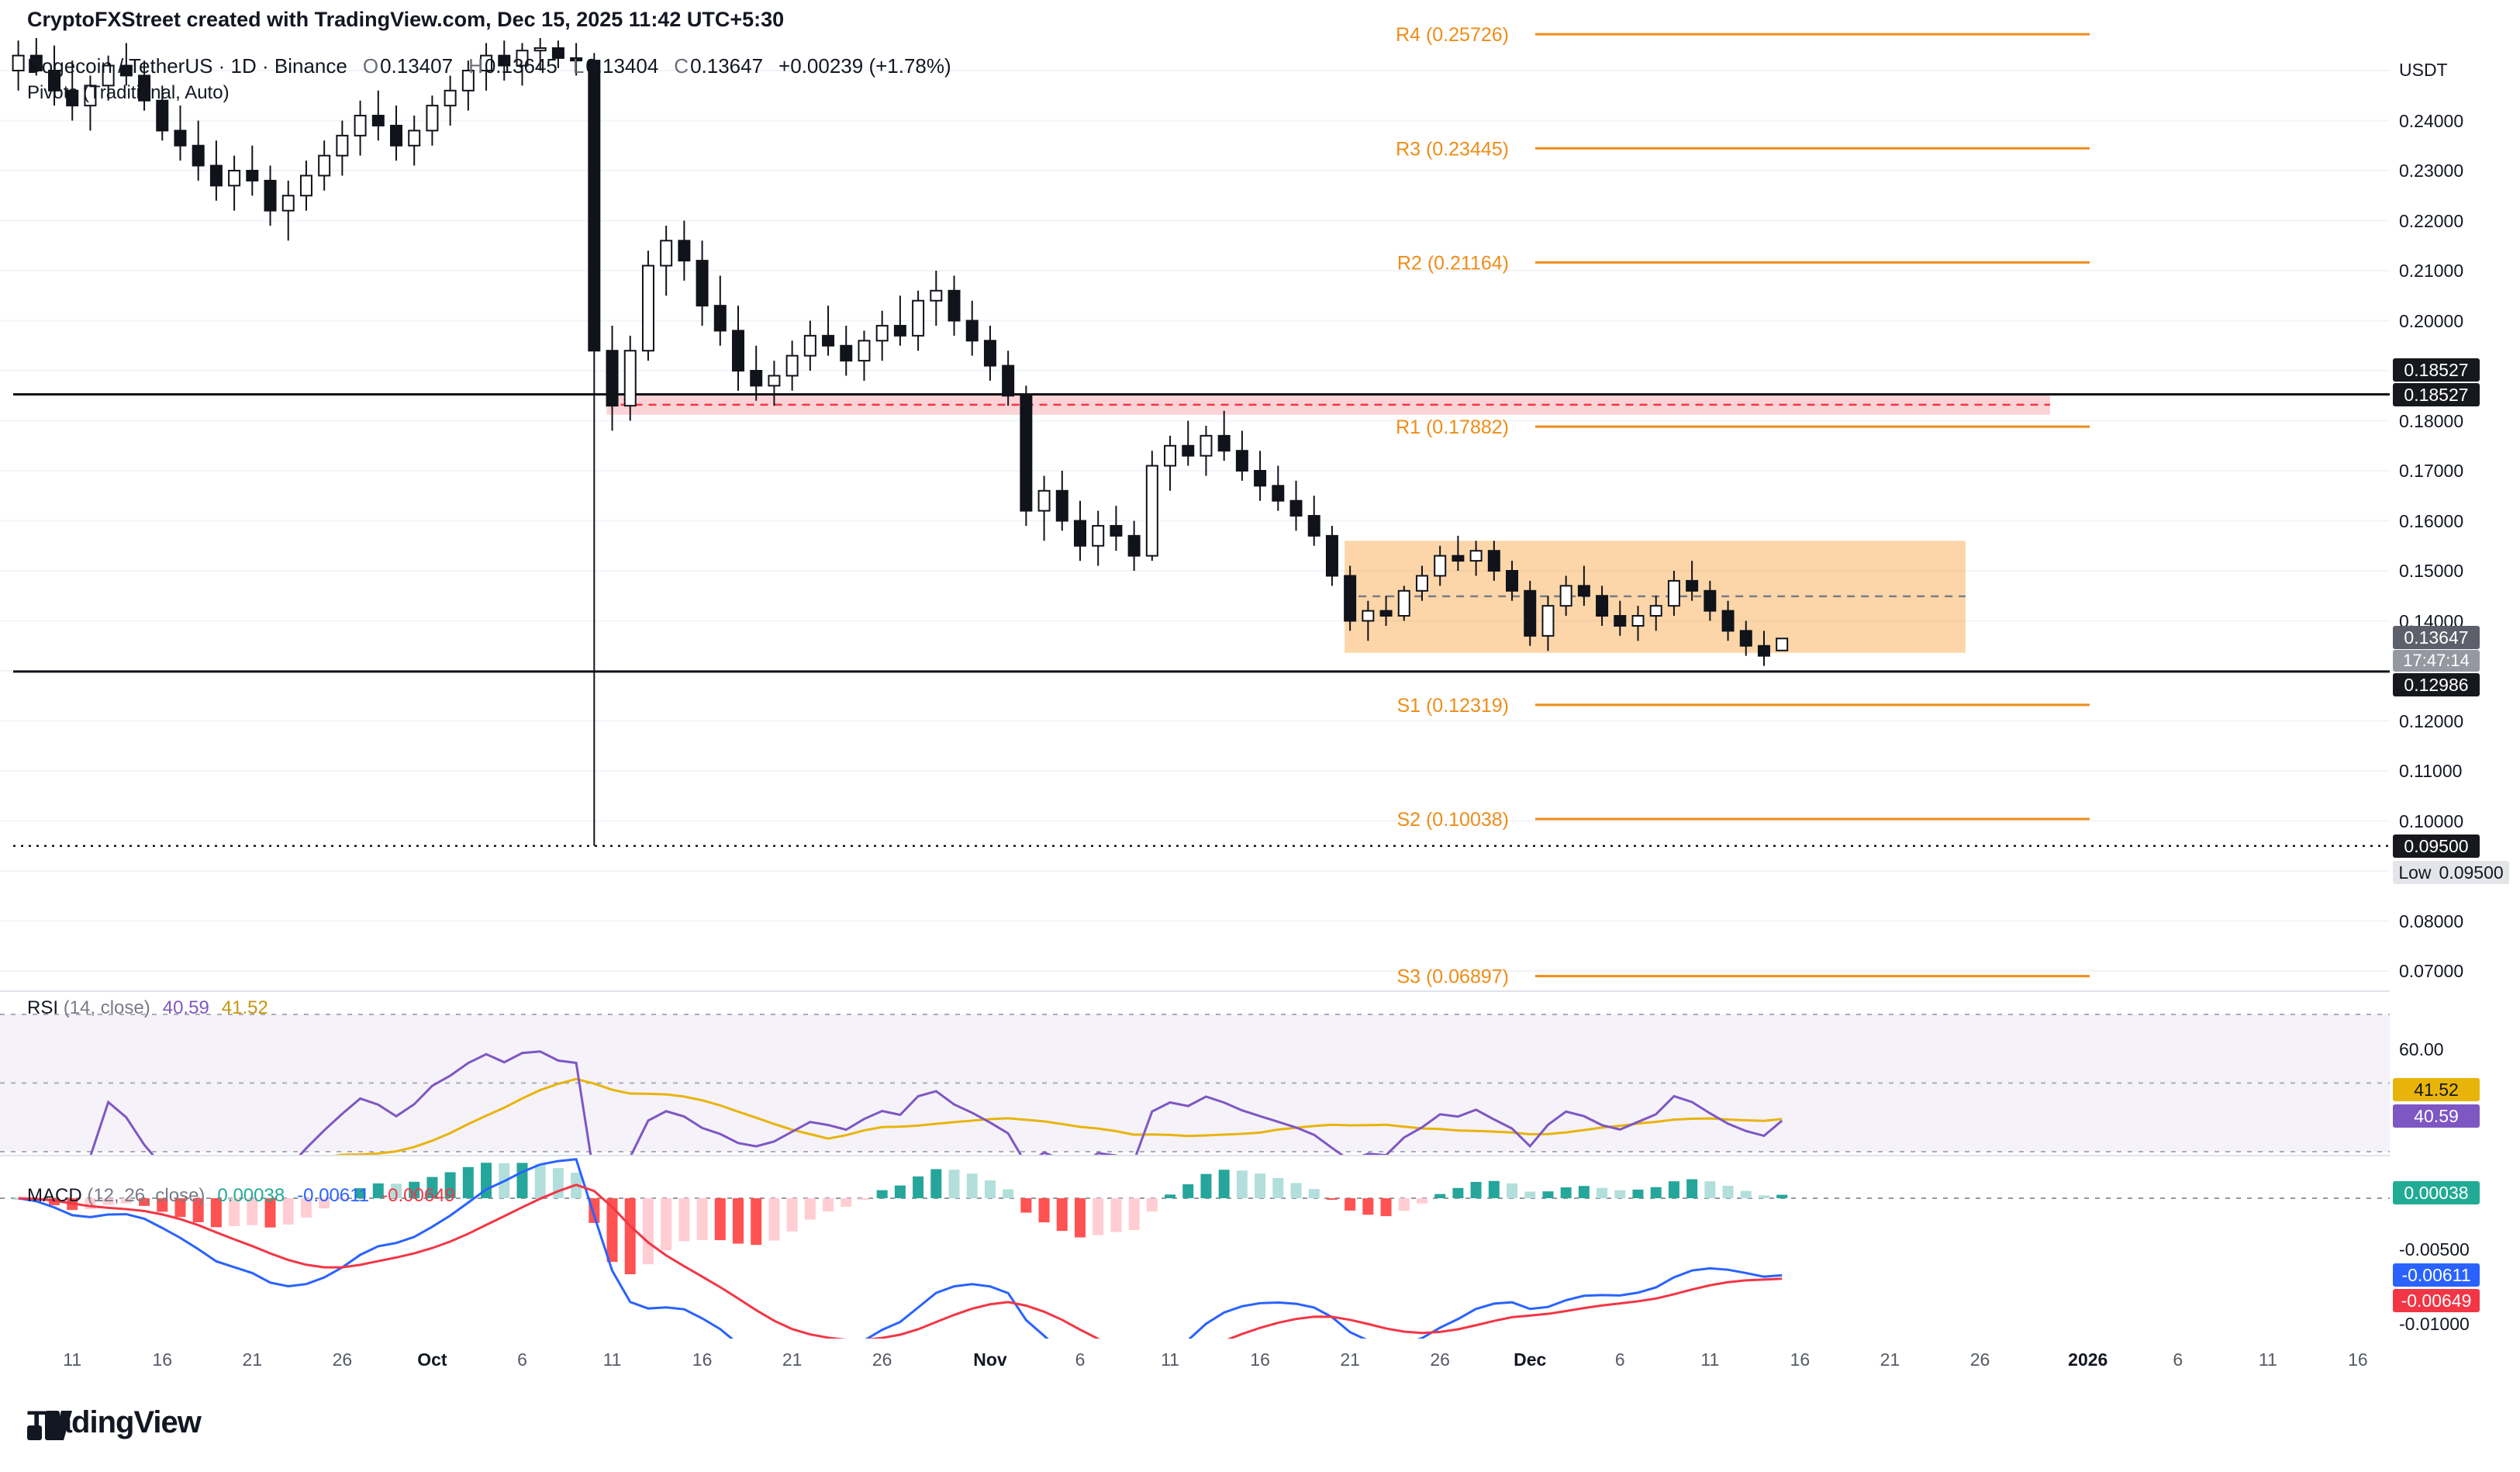  I want to click on close-label: C, so click(681, 66).